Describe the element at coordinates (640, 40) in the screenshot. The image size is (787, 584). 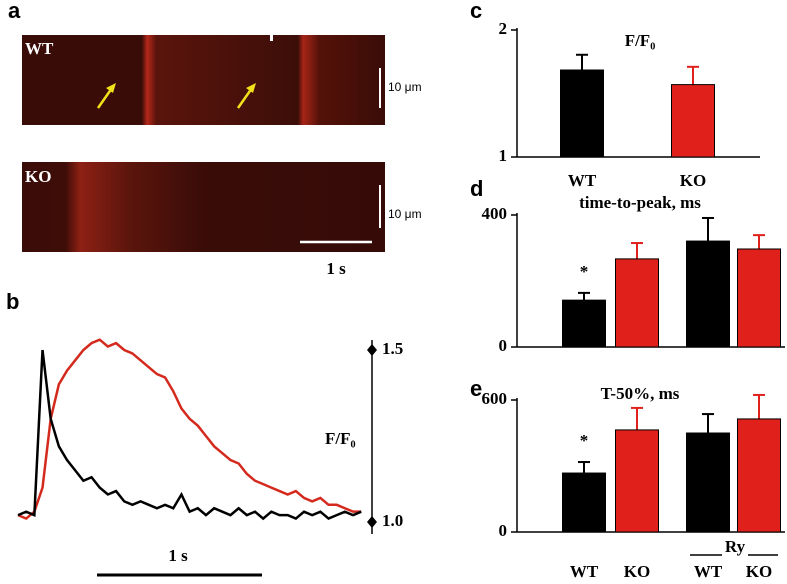
I see `chart-title: F/F₀` at that location.